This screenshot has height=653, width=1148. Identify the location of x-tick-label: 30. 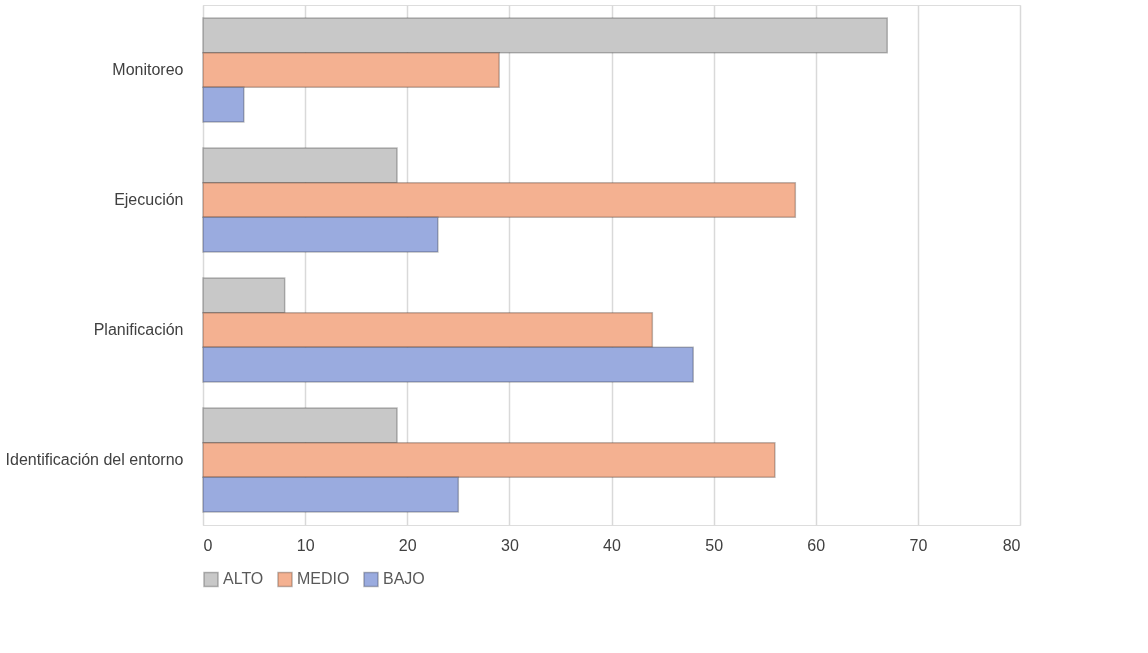
(509, 545).